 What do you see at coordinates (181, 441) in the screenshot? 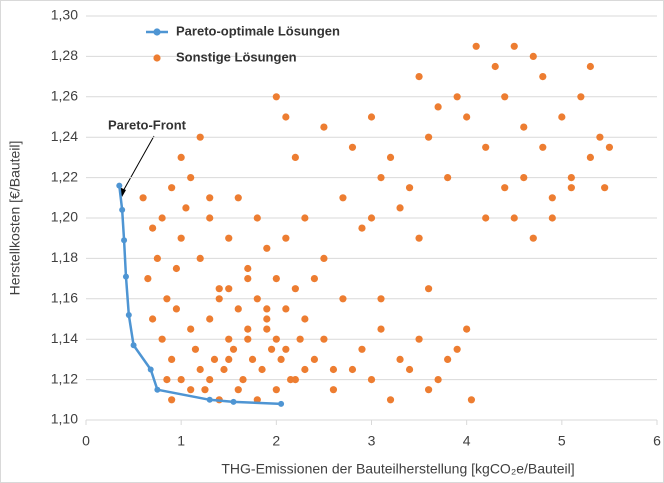
I see `x-tick-label: 1` at bounding box center [181, 441].